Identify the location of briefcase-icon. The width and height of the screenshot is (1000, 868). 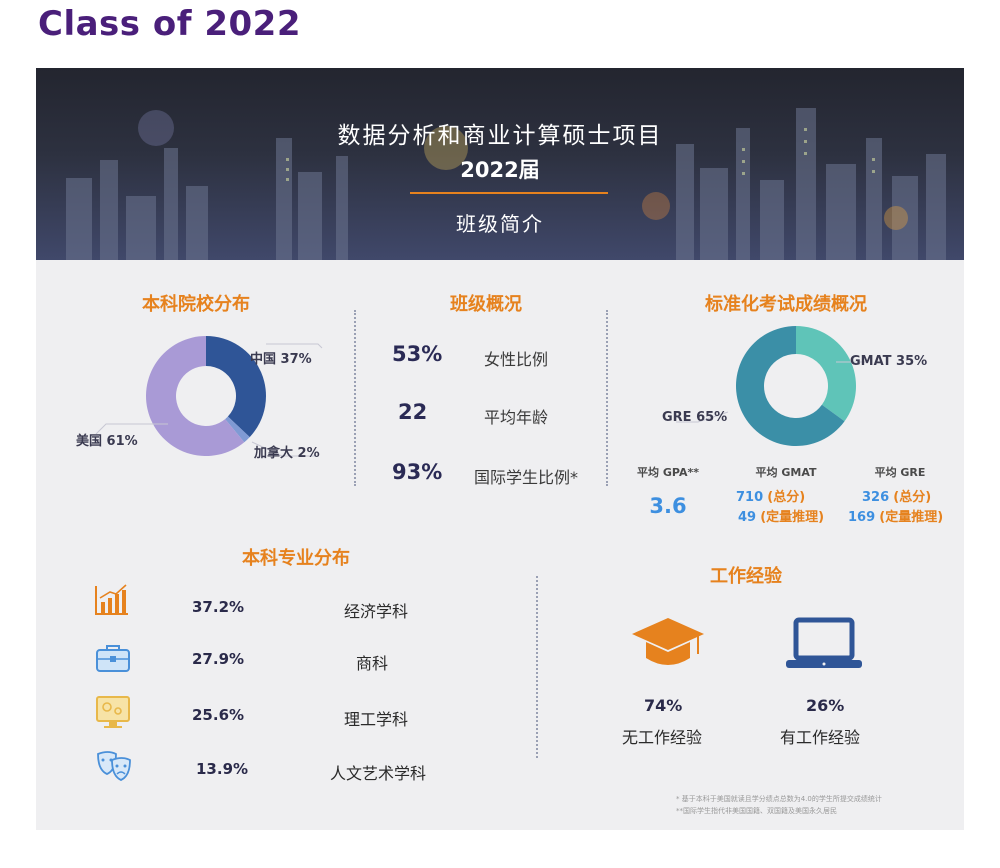
(113, 658).